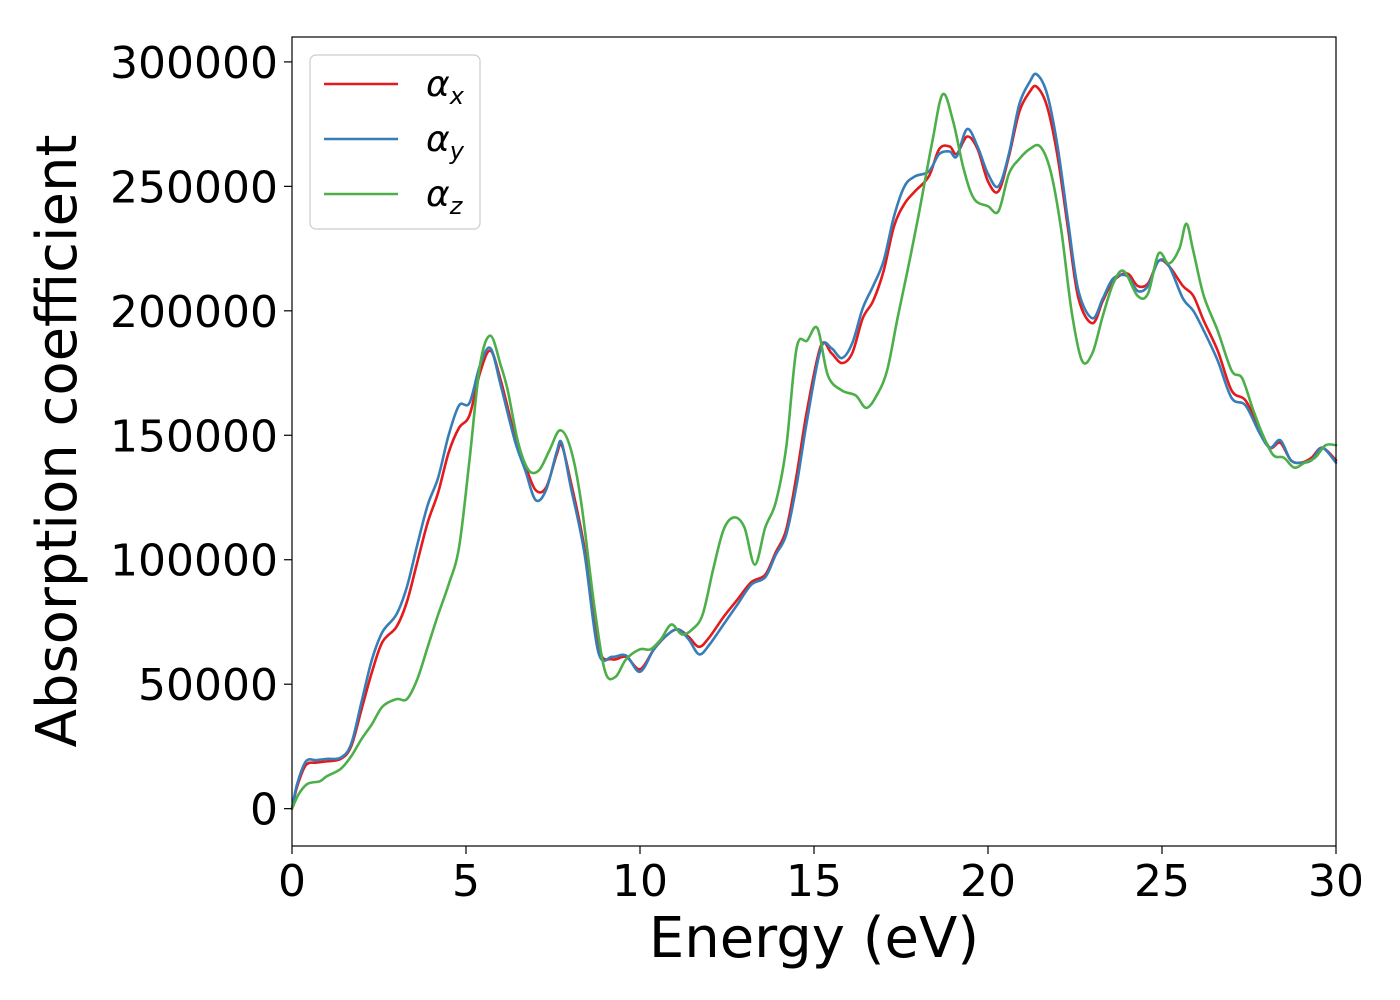 This screenshot has height=1000, width=1400. I want to click on y-tick-label: 250000, so click(194, 187).